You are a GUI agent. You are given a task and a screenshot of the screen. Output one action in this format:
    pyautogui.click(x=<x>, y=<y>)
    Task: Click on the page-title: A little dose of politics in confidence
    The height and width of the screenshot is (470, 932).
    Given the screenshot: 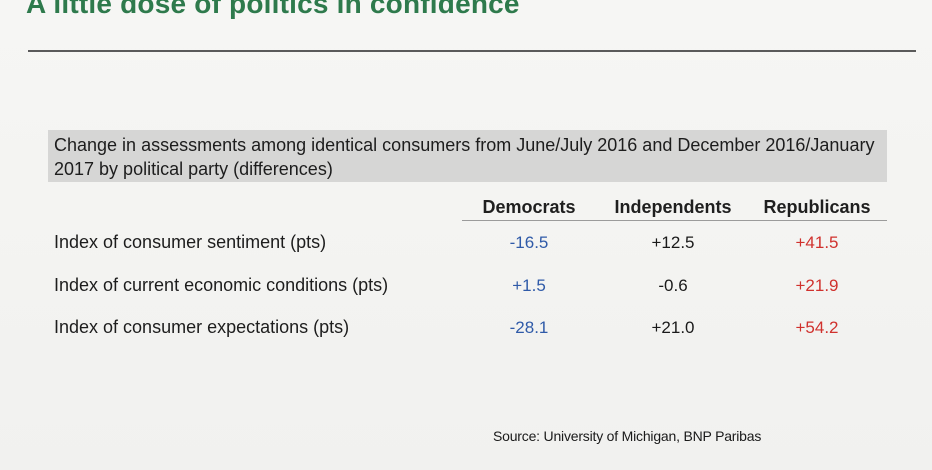 What is the action you would take?
    pyautogui.click(x=273, y=9)
    